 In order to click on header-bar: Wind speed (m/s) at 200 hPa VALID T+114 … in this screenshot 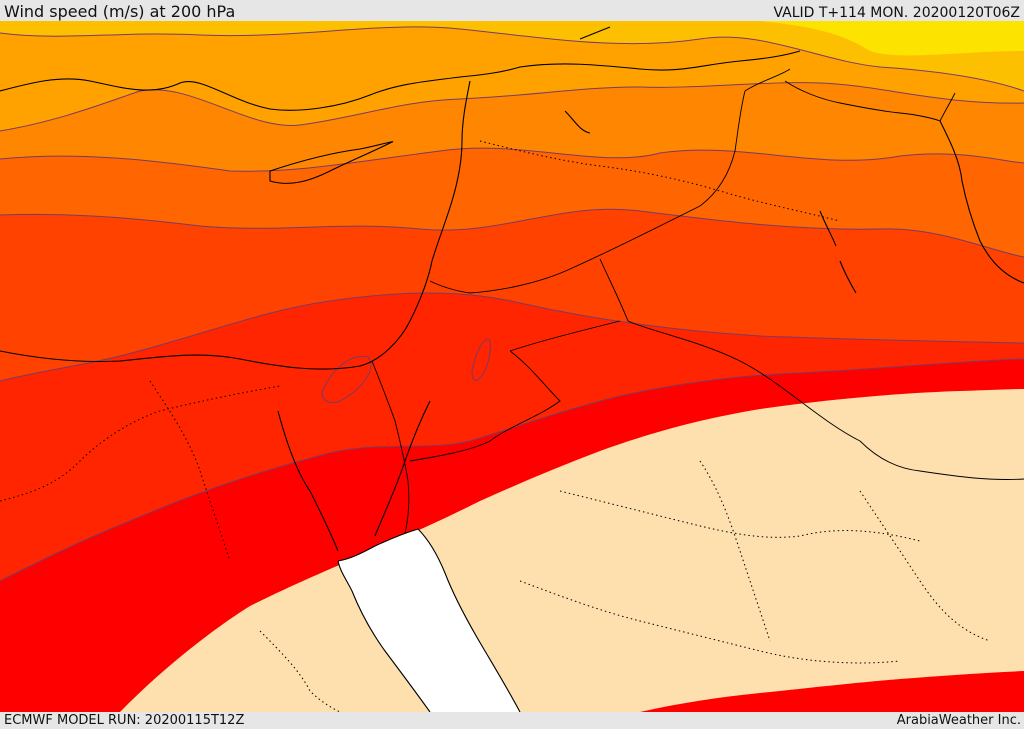, I will do `click(512, 10)`.